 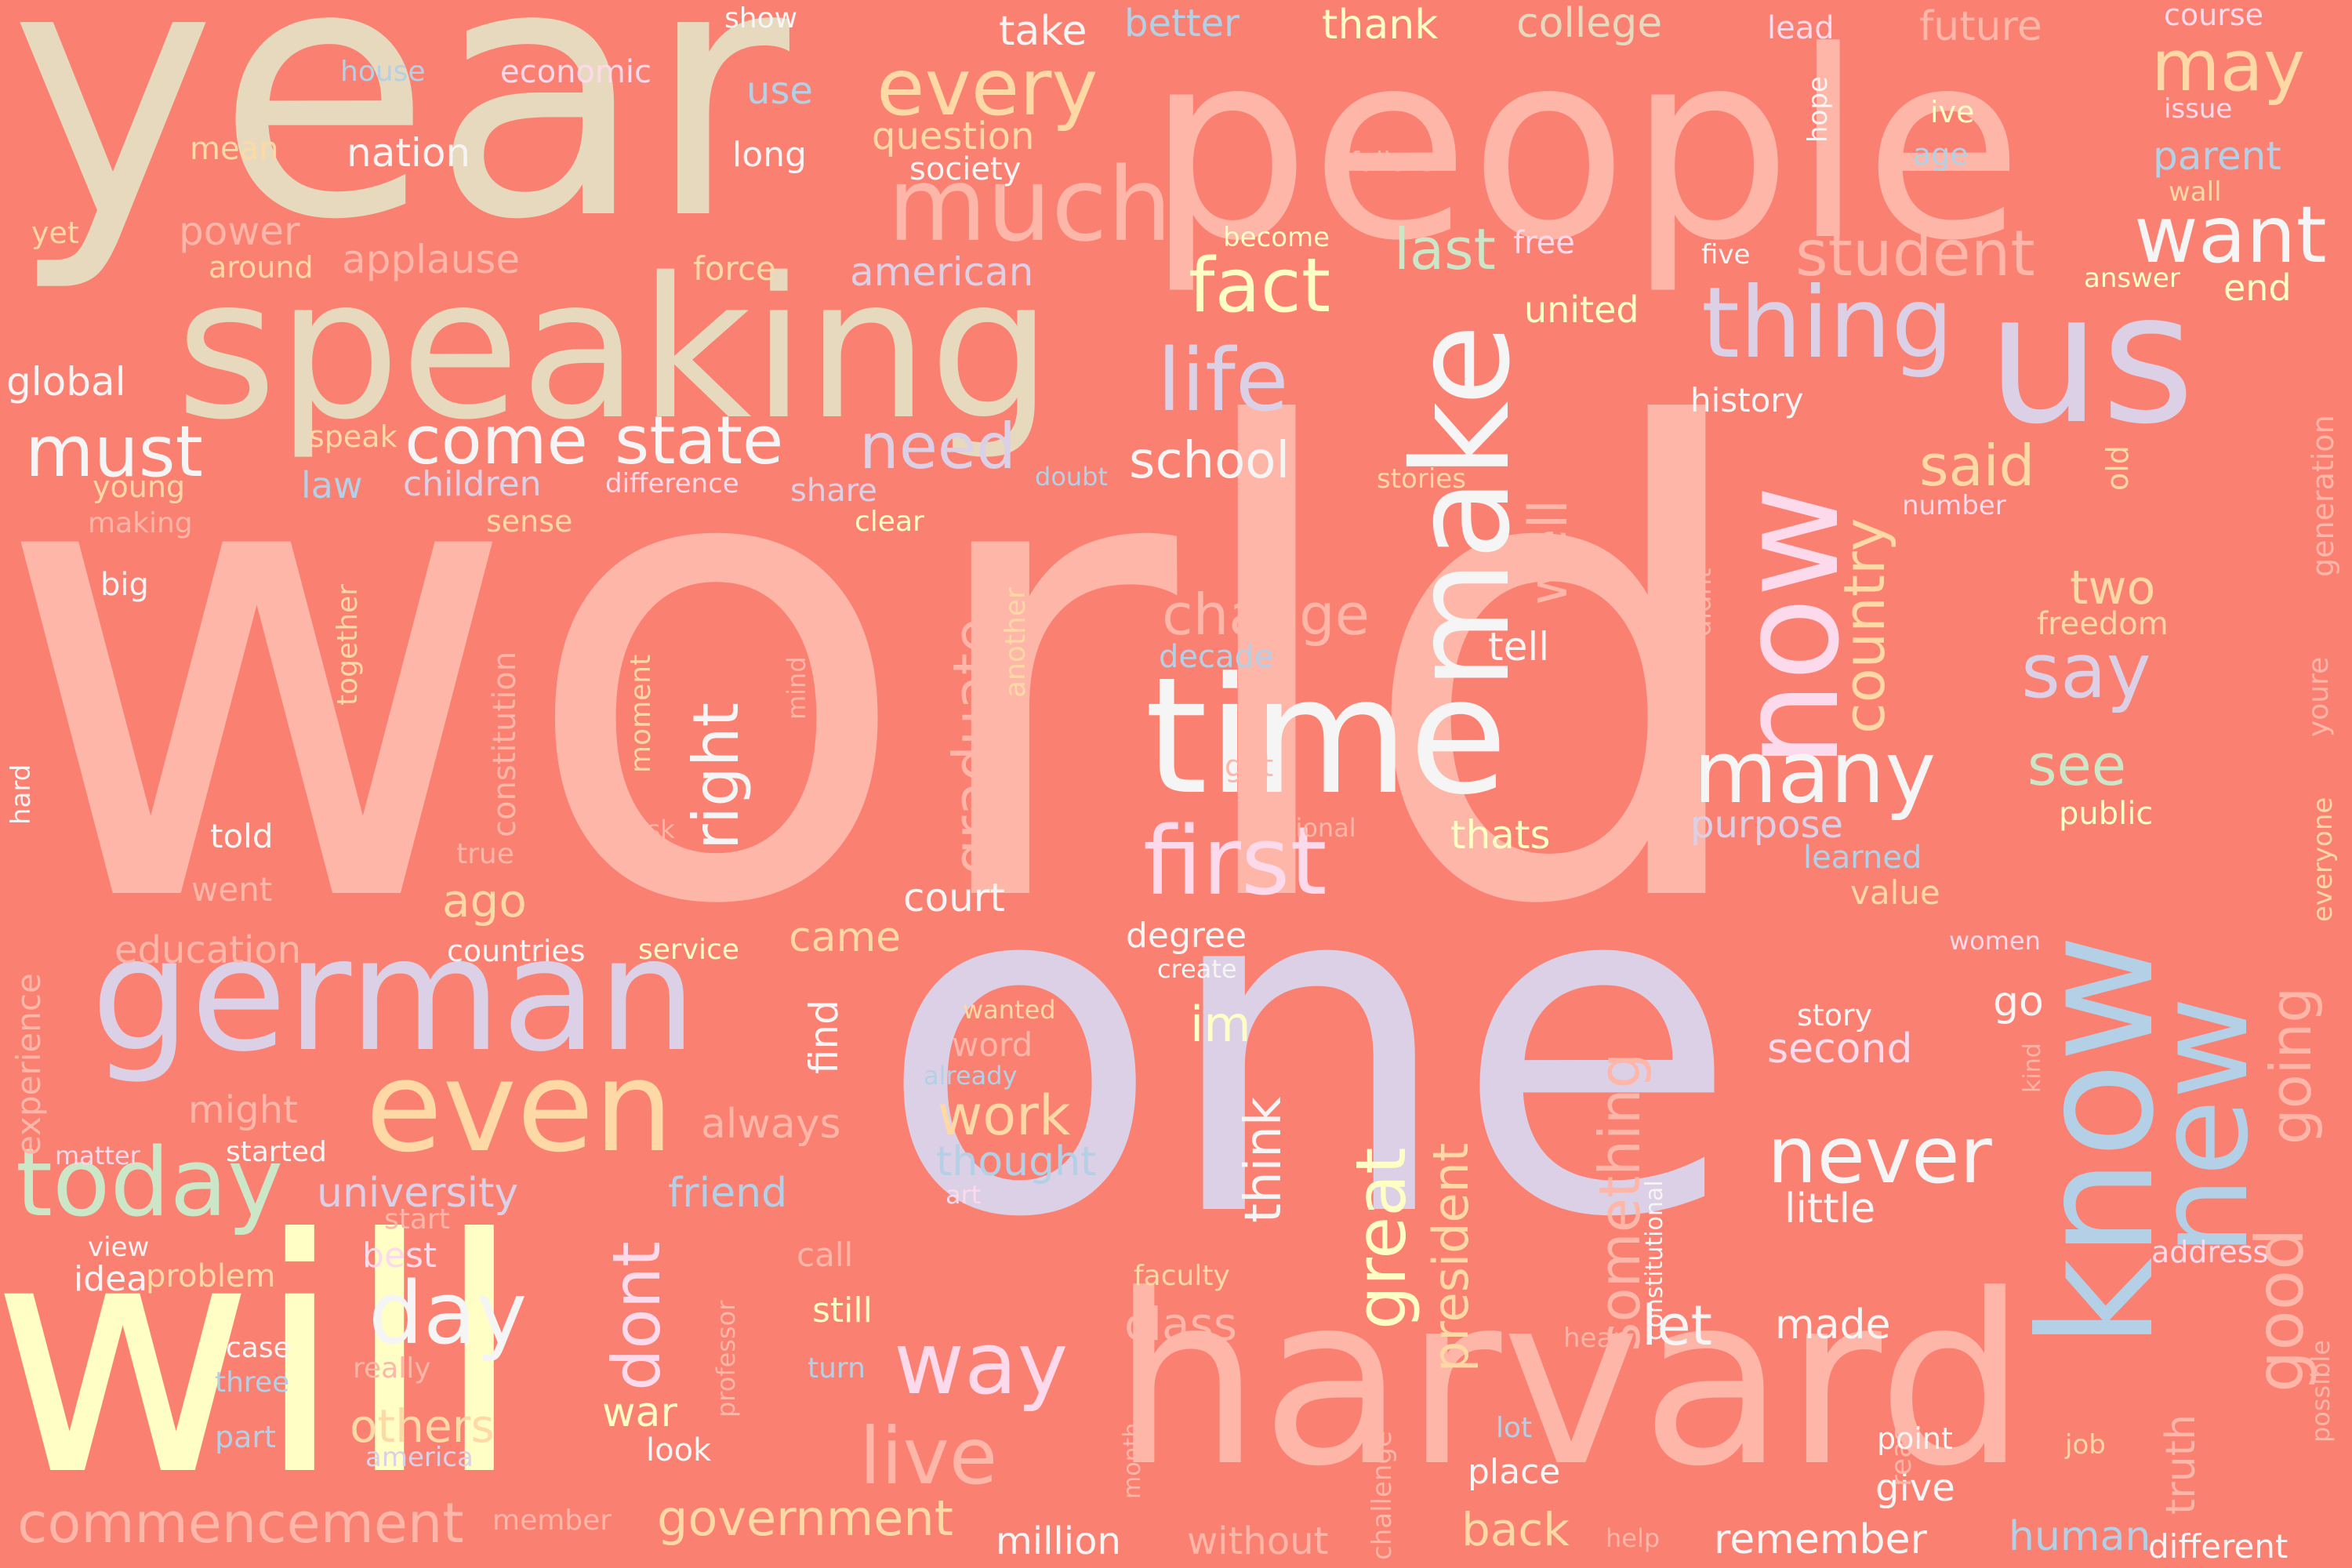 What do you see at coordinates (953, 136) in the screenshot?
I see `word-question: question` at bounding box center [953, 136].